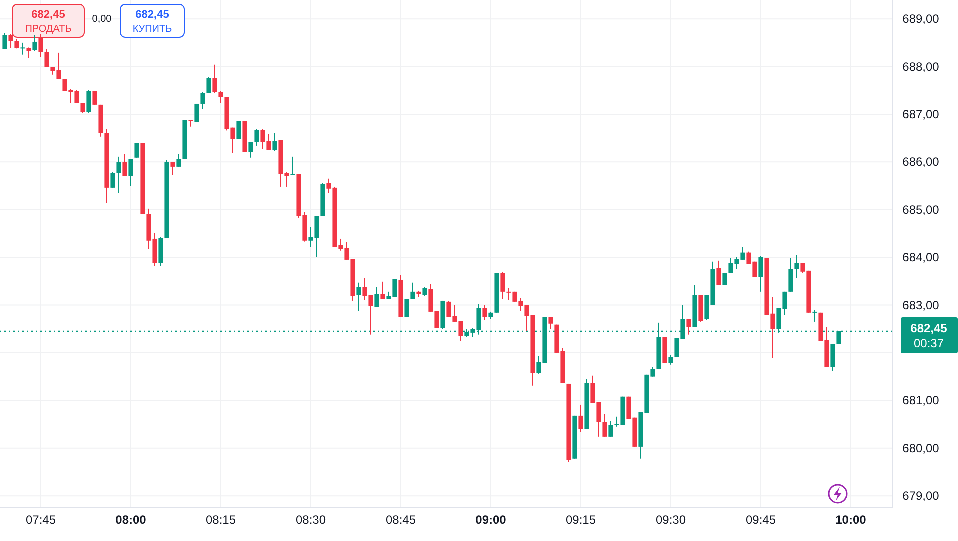 The image size is (958, 541). What do you see at coordinates (851, 520) in the screenshot?
I see `x-tick-label: 10:00` at bounding box center [851, 520].